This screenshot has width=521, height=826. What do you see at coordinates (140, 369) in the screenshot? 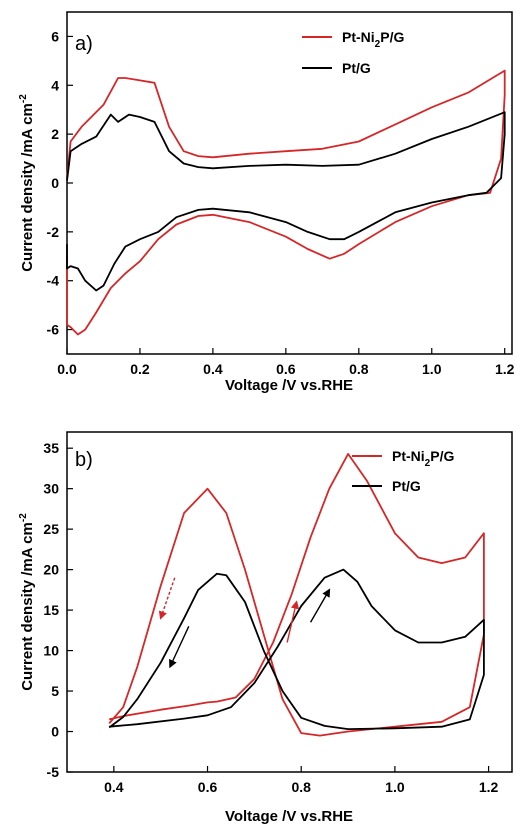
I see `x-tick-label: 0.2` at bounding box center [140, 369].